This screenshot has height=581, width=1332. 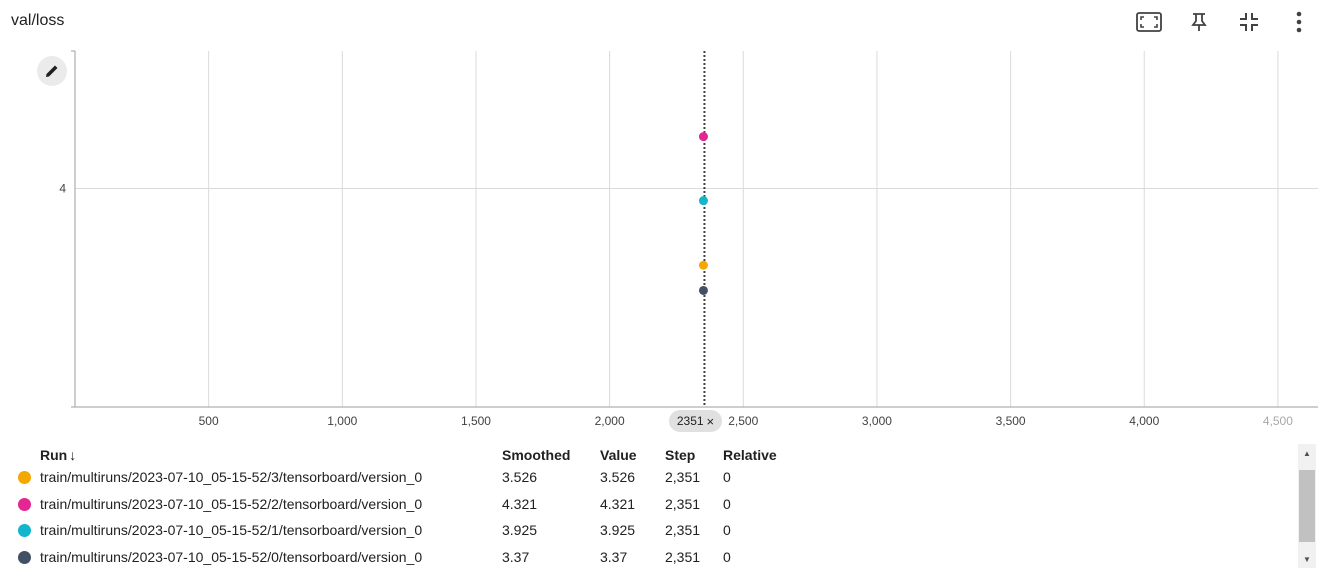 I want to click on header-relative: Relative, so click(x=750, y=455).